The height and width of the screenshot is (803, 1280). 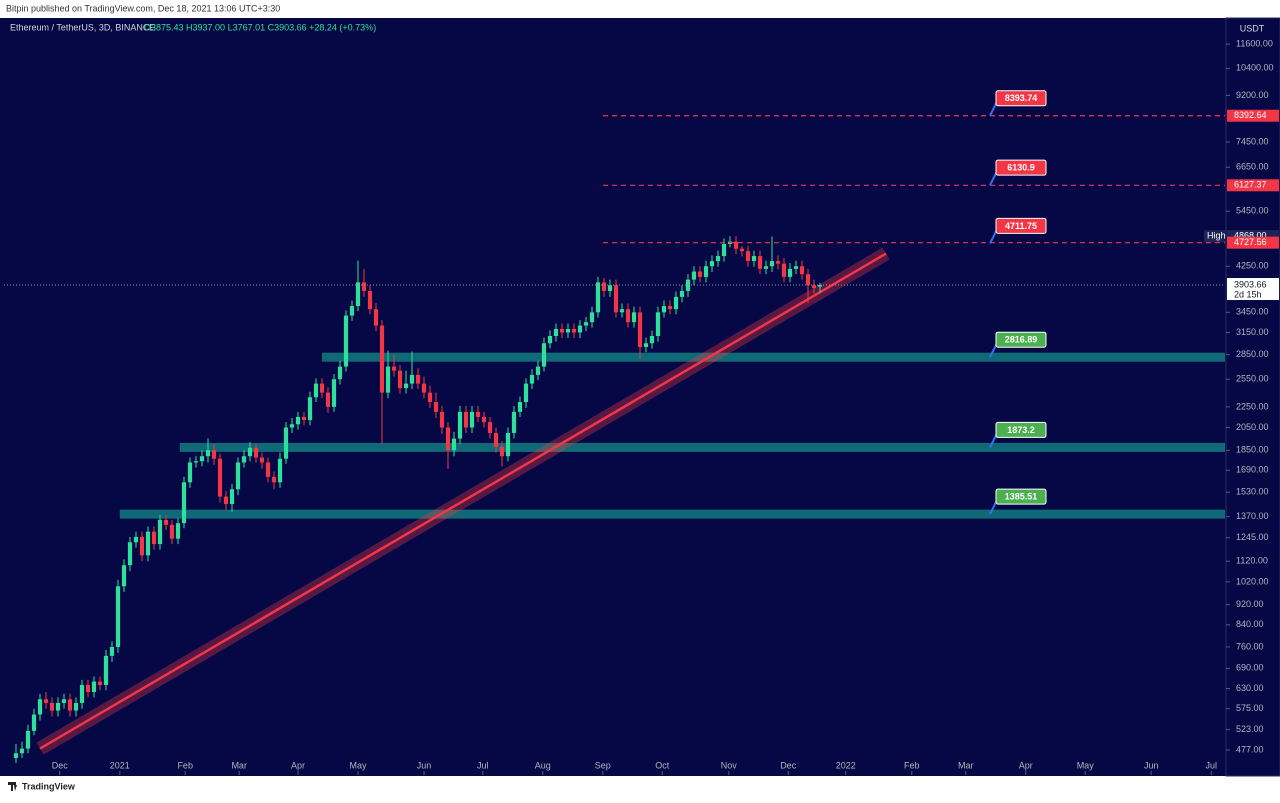 What do you see at coordinates (1252, 312) in the screenshot?
I see `y-tick-label: 3450.00` at bounding box center [1252, 312].